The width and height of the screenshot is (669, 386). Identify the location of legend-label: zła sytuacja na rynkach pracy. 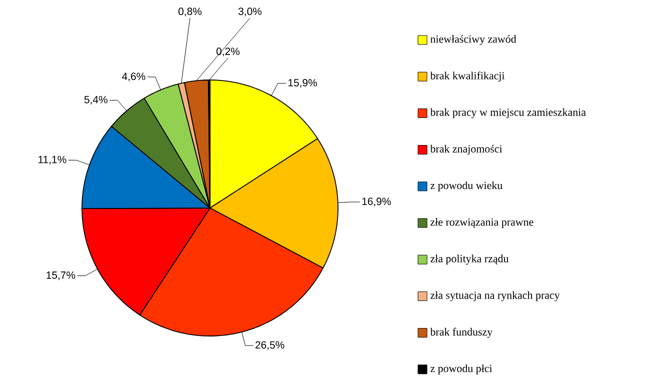
(495, 296).